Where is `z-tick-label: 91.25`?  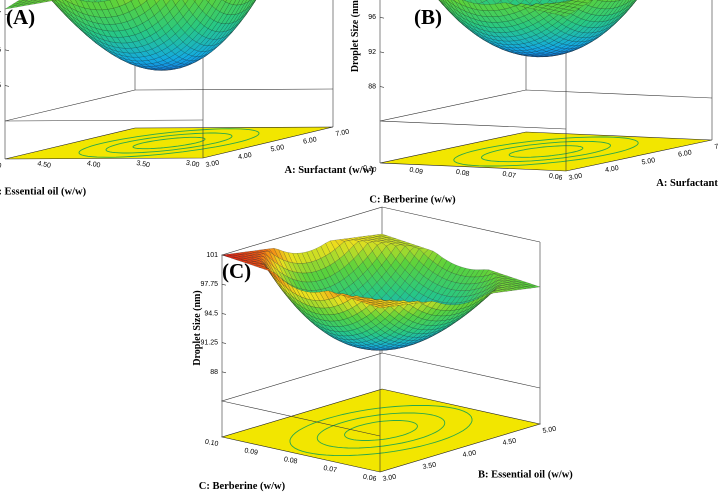
z-tick-label: 91.25 is located at coordinates (209, 343).